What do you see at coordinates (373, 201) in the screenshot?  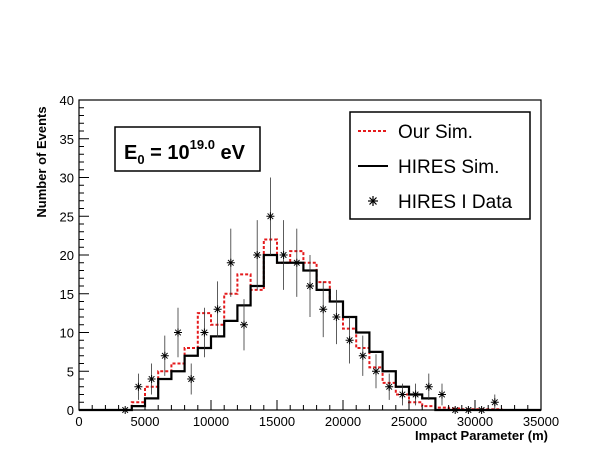 I see `legend-swatch-hires-data` at bounding box center [373, 201].